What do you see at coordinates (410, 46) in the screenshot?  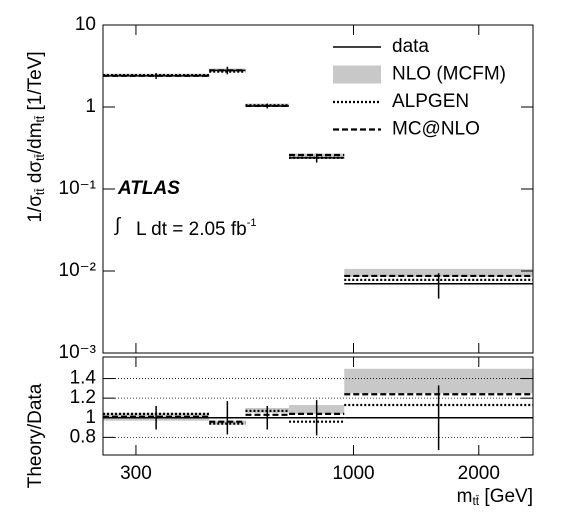 I see `legend-label: data` at bounding box center [410, 46].